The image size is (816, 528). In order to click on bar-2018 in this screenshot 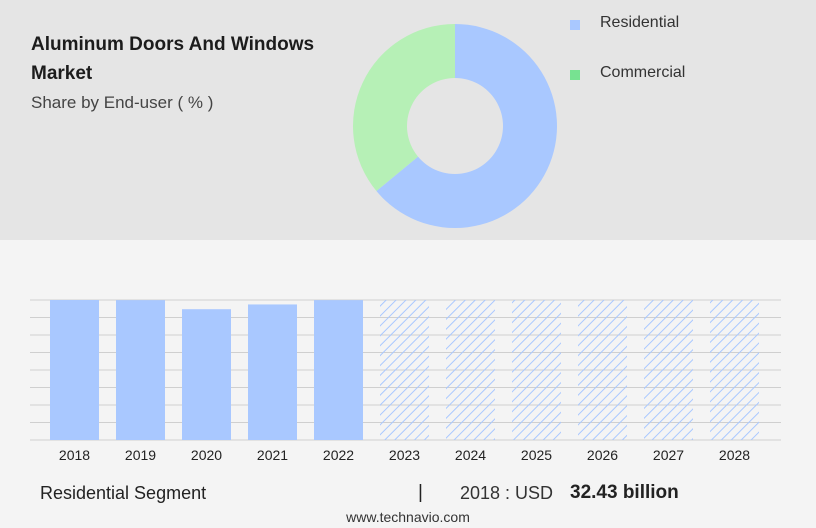, I will do `click(74, 370)`.